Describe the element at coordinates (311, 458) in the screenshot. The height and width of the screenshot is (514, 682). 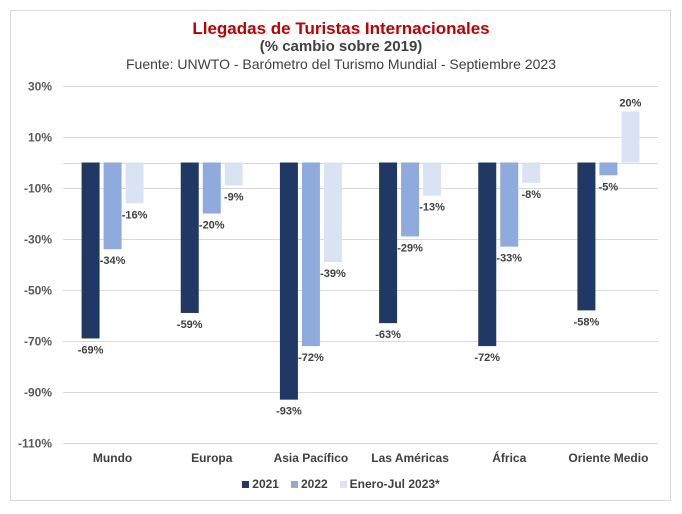
I see `x-tick-label: Asia Pacífico` at that location.